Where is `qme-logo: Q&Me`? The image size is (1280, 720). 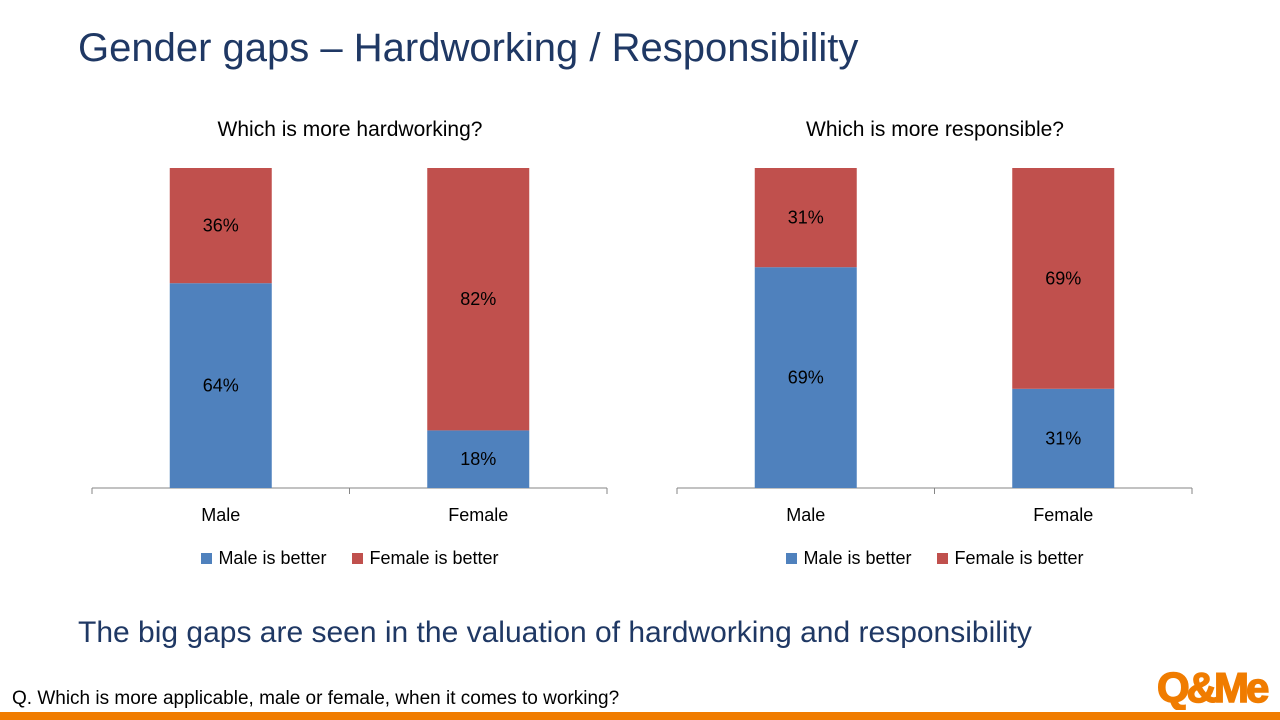
qme-logo: Q&Me is located at coordinates (1213, 686).